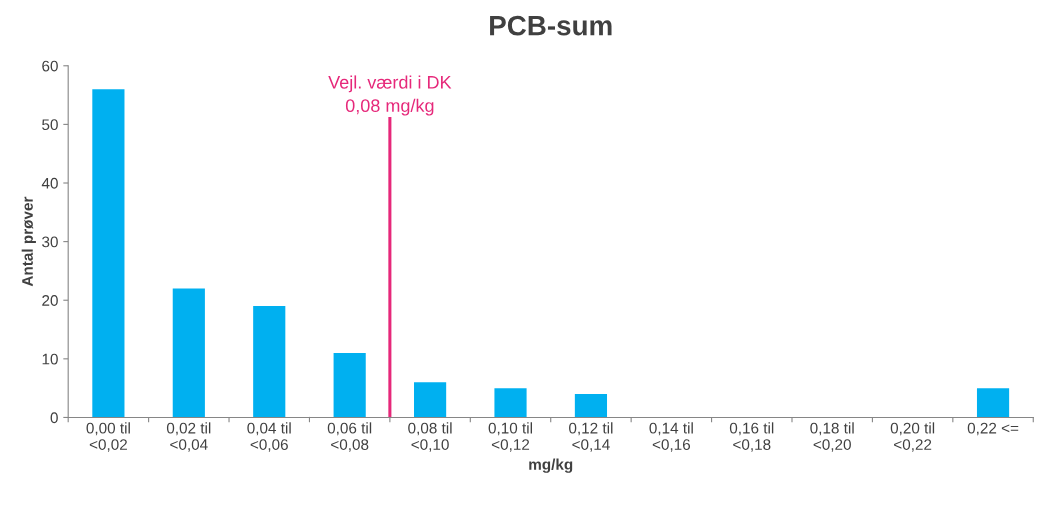 The width and height of the screenshot is (1049, 506). What do you see at coordinates (551, 465) in the screenshot?
I see `x-axis-title: mg/kg` at bounding box center [551, 465].